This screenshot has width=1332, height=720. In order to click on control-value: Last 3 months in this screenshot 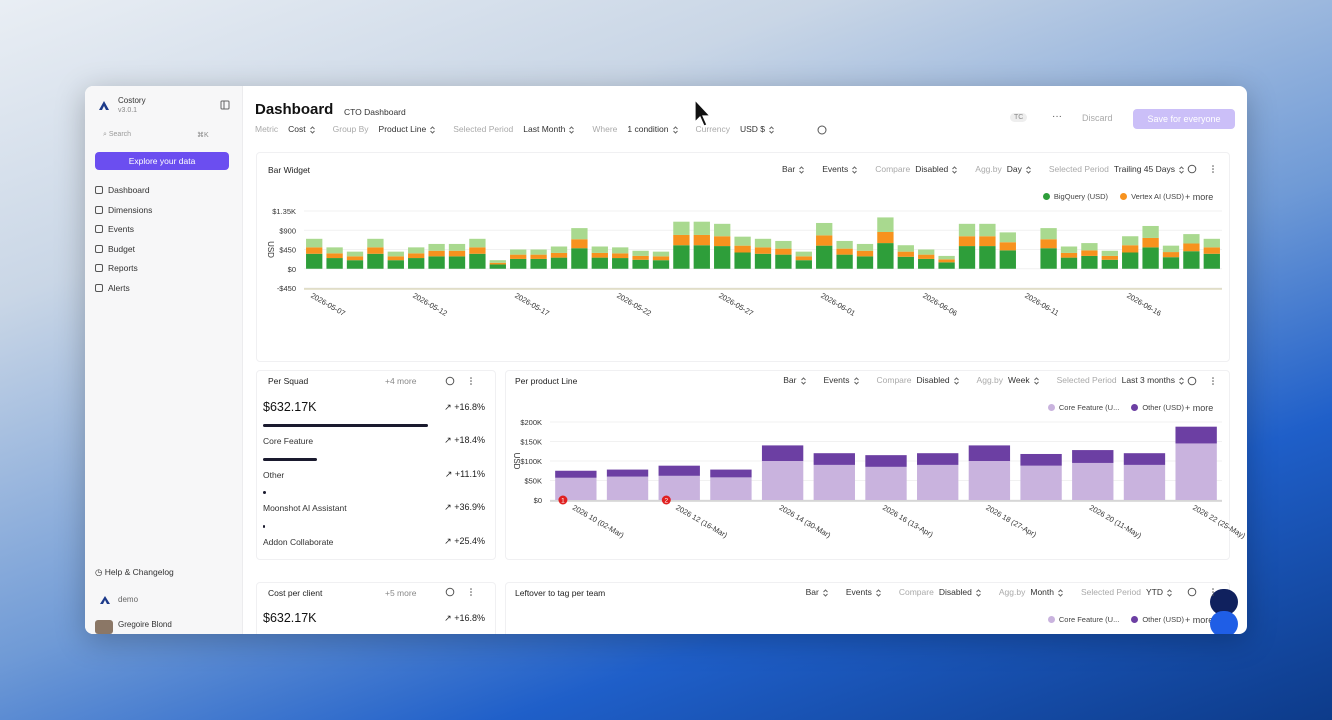, I will do `click(1148, 380)`.